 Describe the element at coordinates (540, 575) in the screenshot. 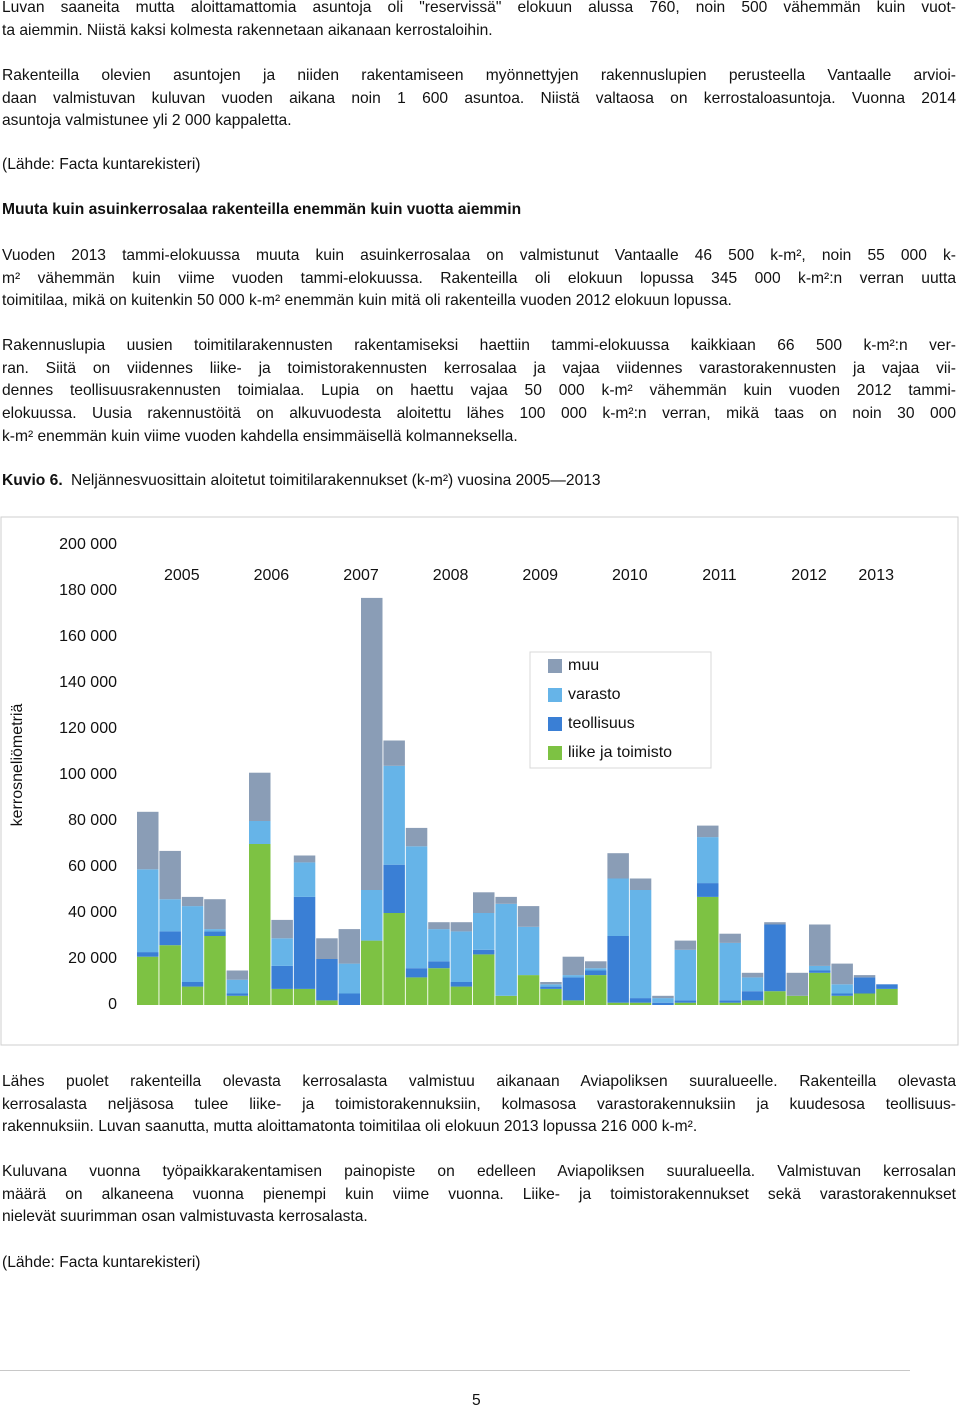

I see `year-label: 2009` at that location.